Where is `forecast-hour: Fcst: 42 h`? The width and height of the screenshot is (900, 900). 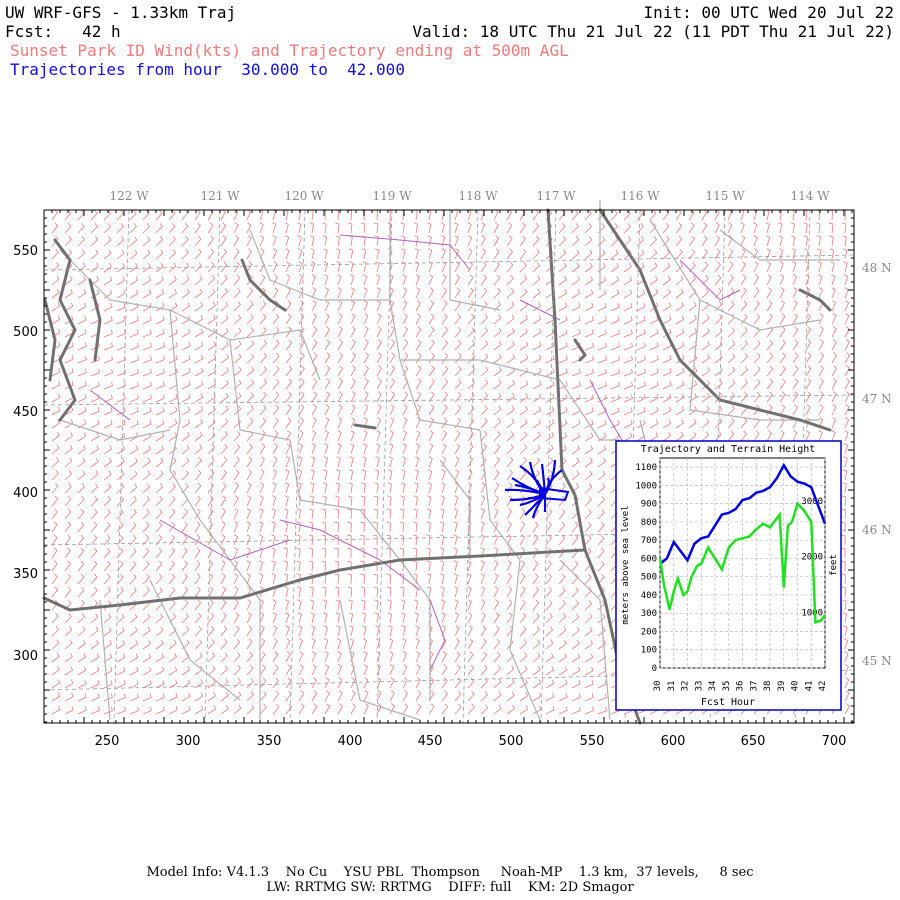
forecast-hour: Fcst: 42 h is located at coordinates (63, 31).